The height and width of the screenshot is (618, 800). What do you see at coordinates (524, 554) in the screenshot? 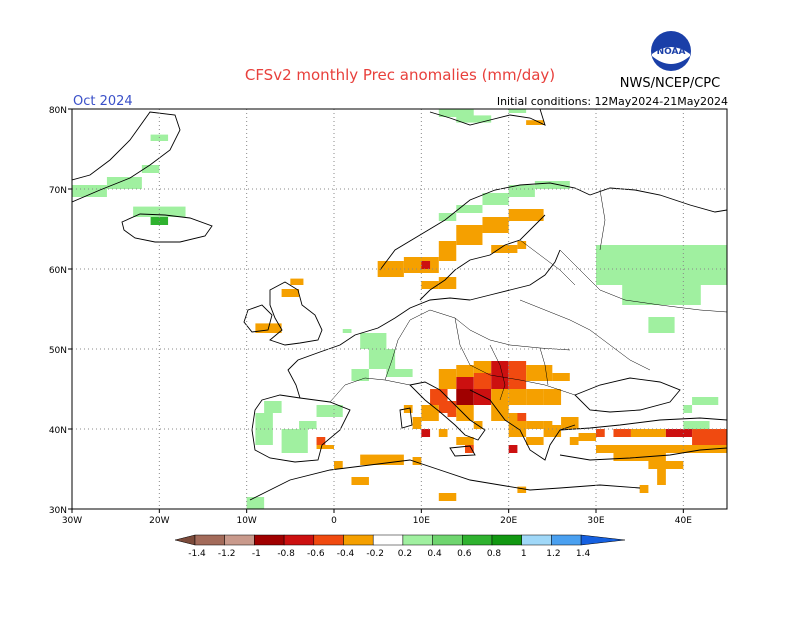
I see `legend-label: 1` at bounding box center [524, 554].